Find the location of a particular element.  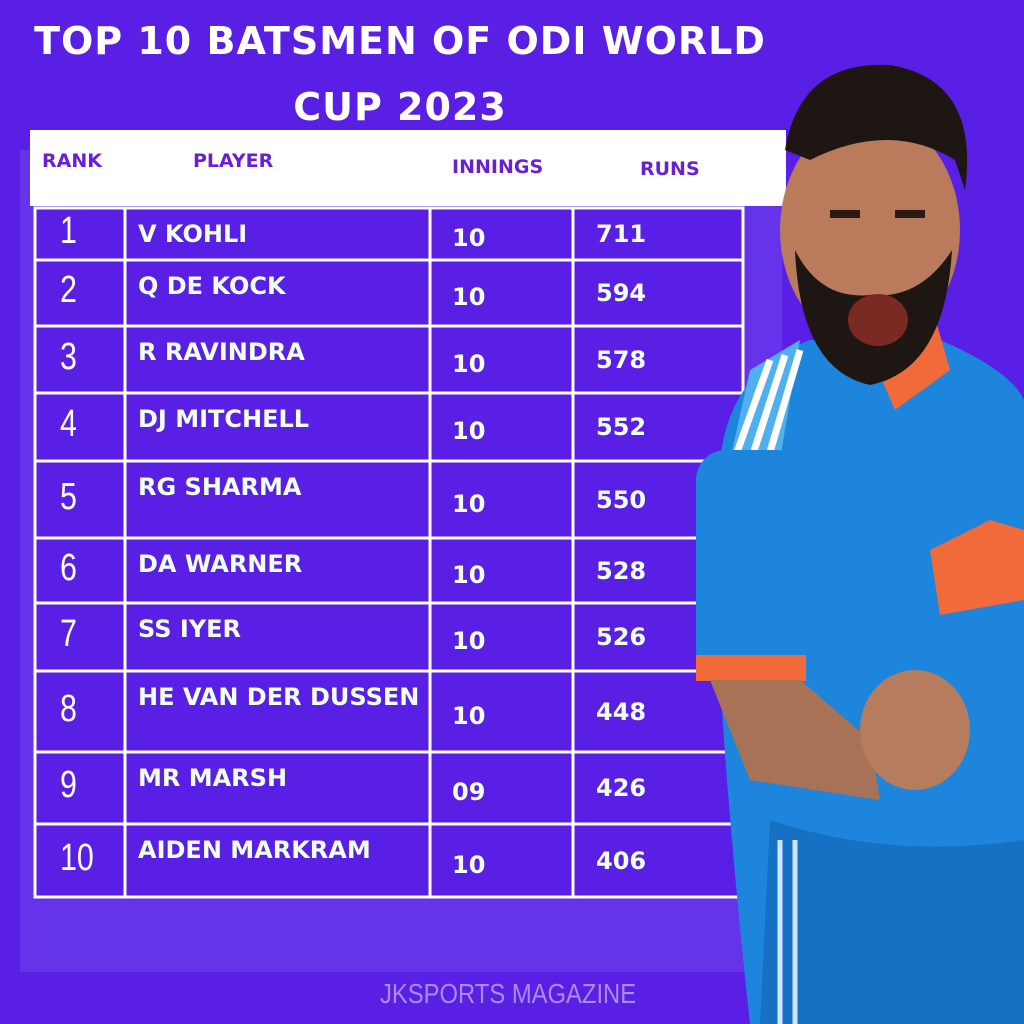

runs-cell: 550 is located at coordinates (621, 499).